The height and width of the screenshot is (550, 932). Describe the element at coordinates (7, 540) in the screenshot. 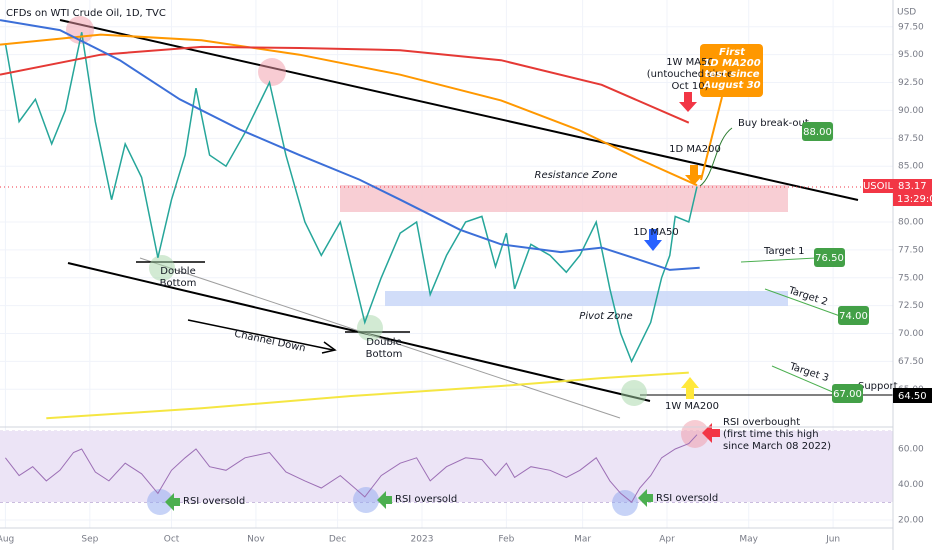

I see `x-tick-label: Aug` at that location.